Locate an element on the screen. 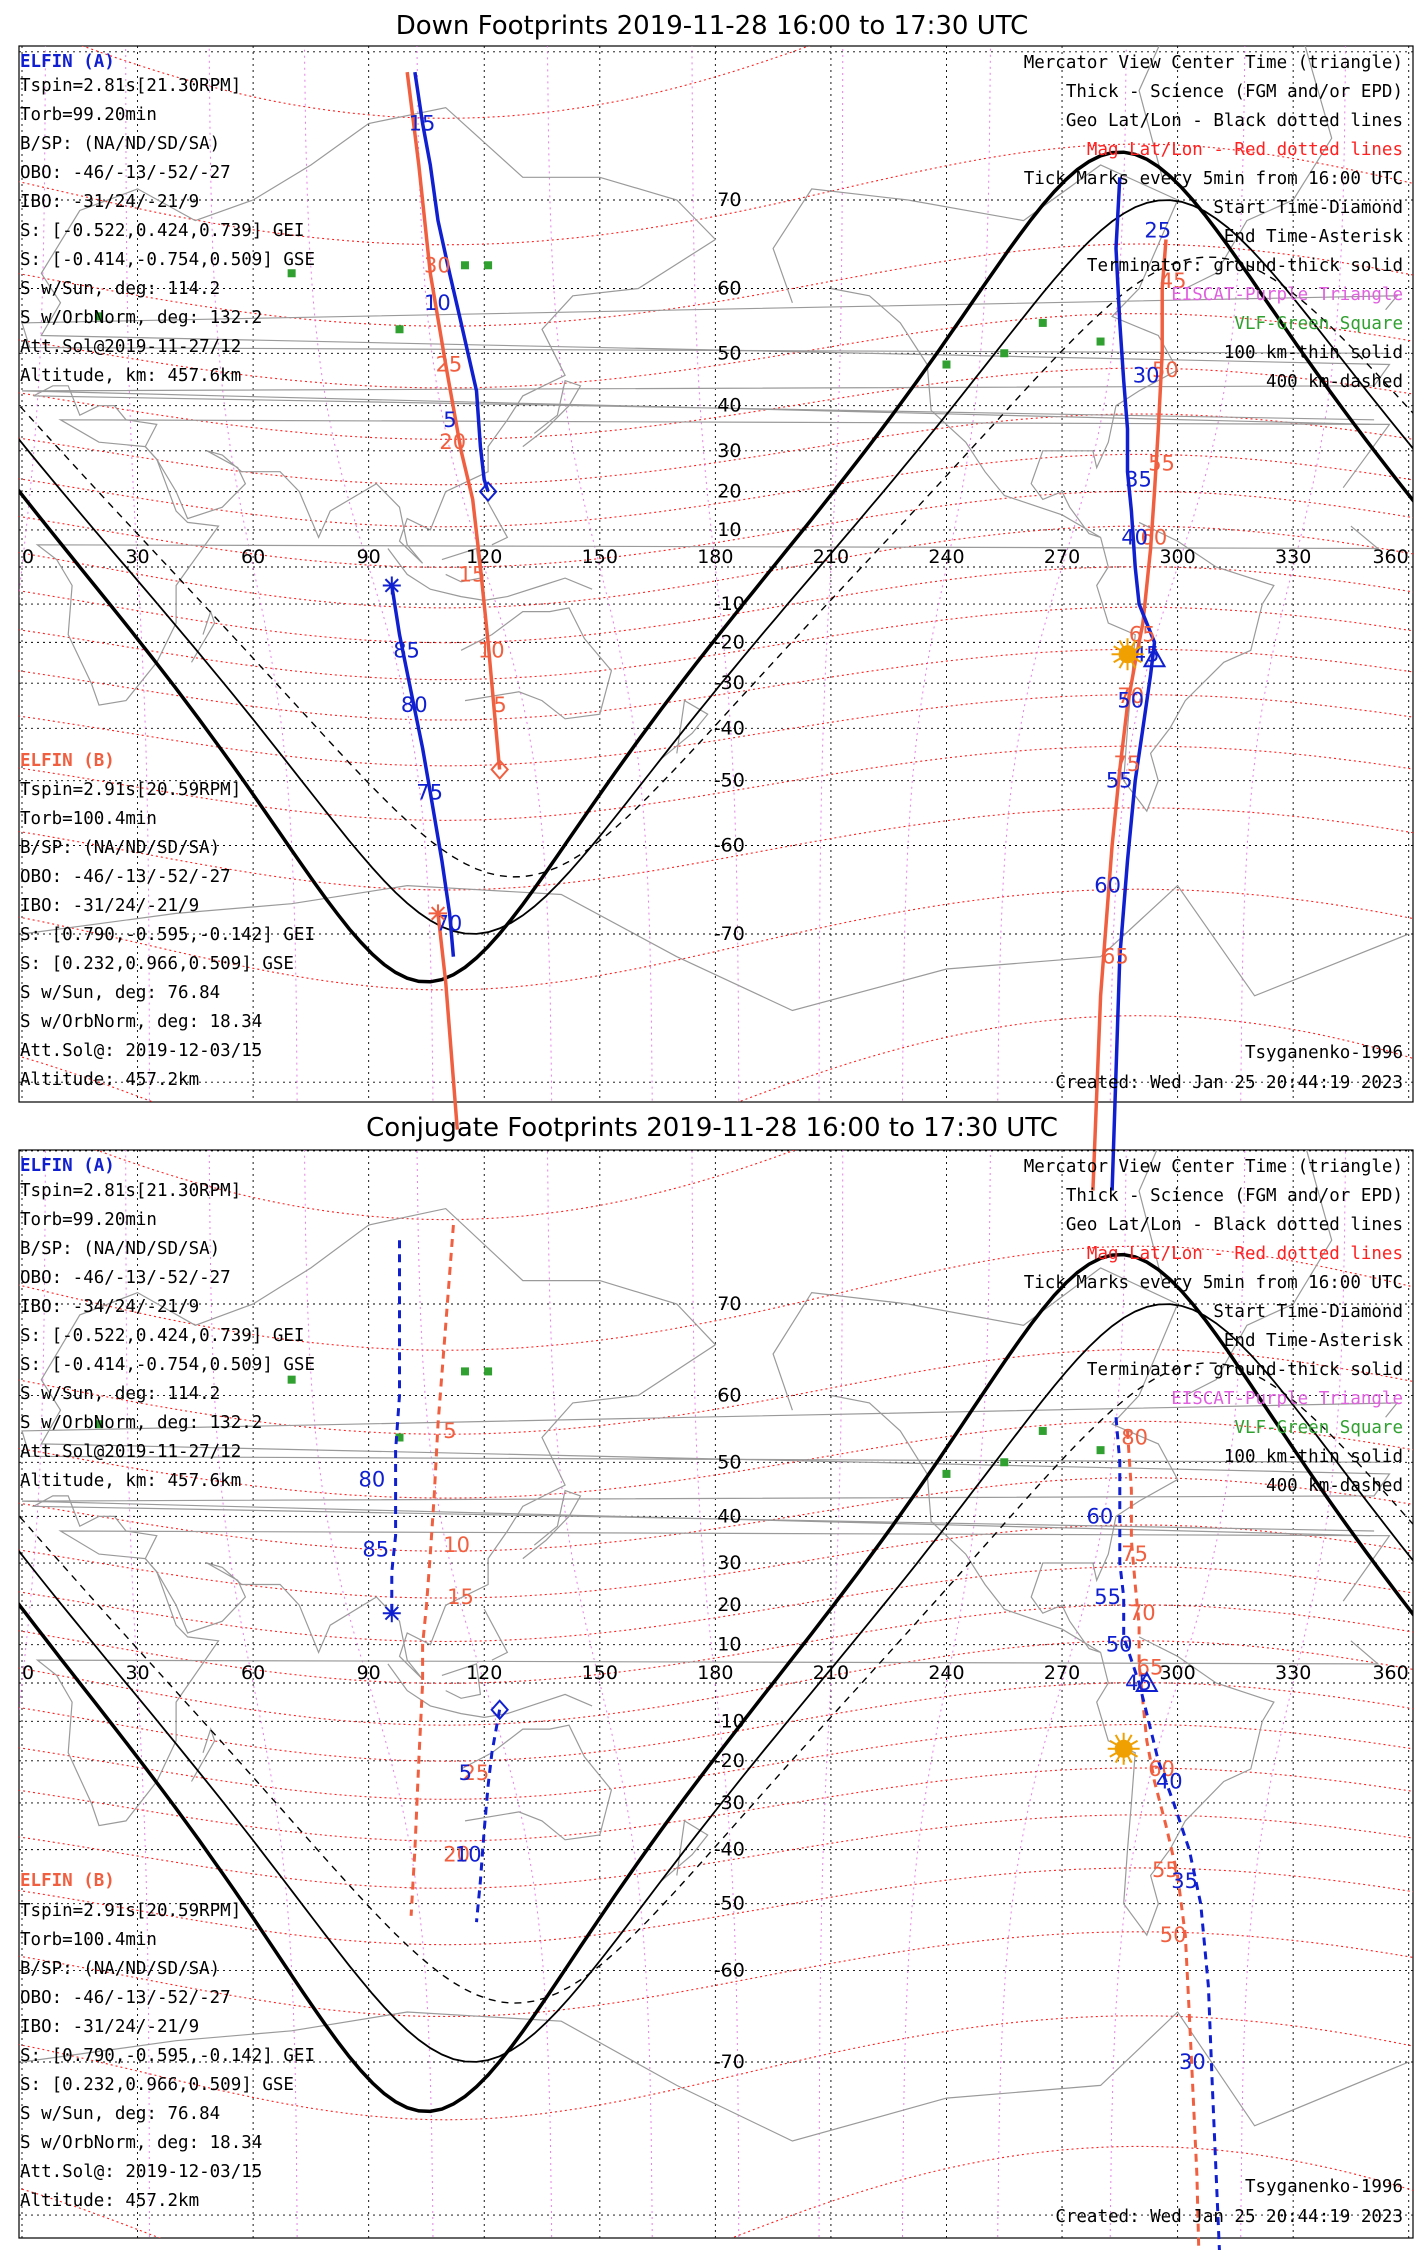 This screenshot has width=1425, height=2250. lon-tick-label: 150 is located at coordinates (600, 1673).